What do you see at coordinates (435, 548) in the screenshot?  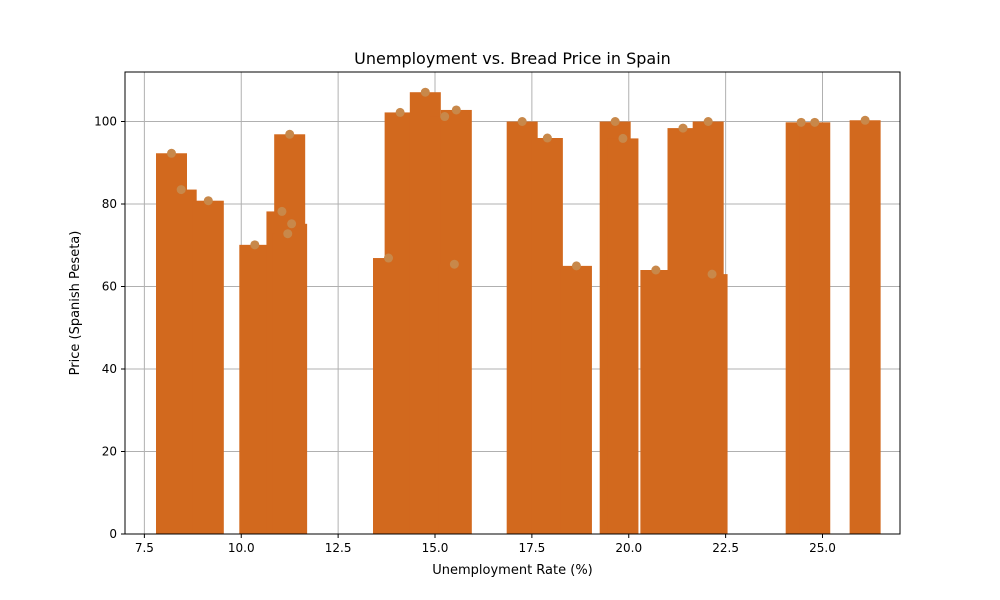 I see `x-tick-label: 15.0` at bounding box center [435, 548].